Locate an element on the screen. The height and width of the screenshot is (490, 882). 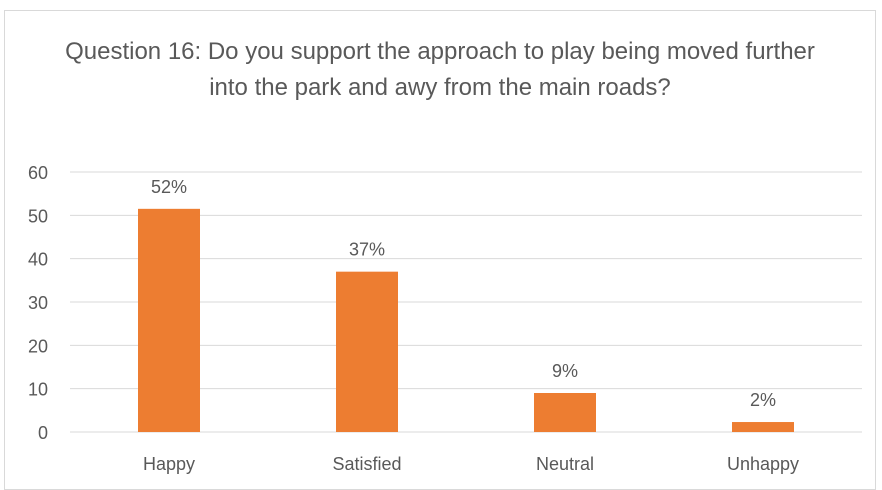
category-label-happy: Happy is located at coordinates (169, 464).